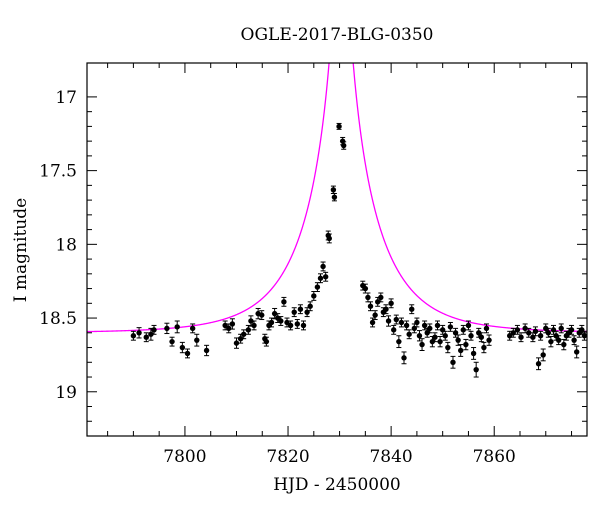 The width and height of the screenshot is (600, 512). What do you see at coordinates (66, 98) in the screenshot?
I see `y-tick-label: 17` at bounding box center [66, 98].